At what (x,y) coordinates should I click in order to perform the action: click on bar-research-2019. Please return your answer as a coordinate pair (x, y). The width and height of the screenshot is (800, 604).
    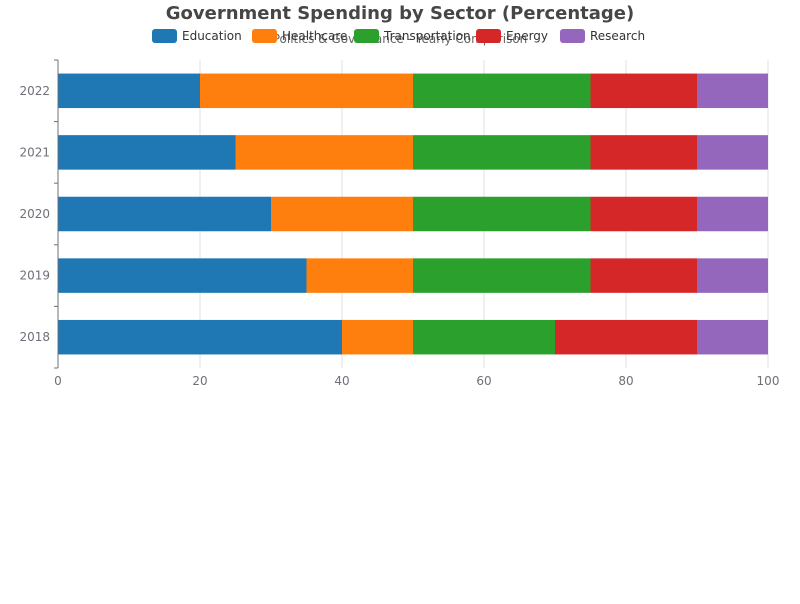
    Looking at the image, I should click on (732, 275).